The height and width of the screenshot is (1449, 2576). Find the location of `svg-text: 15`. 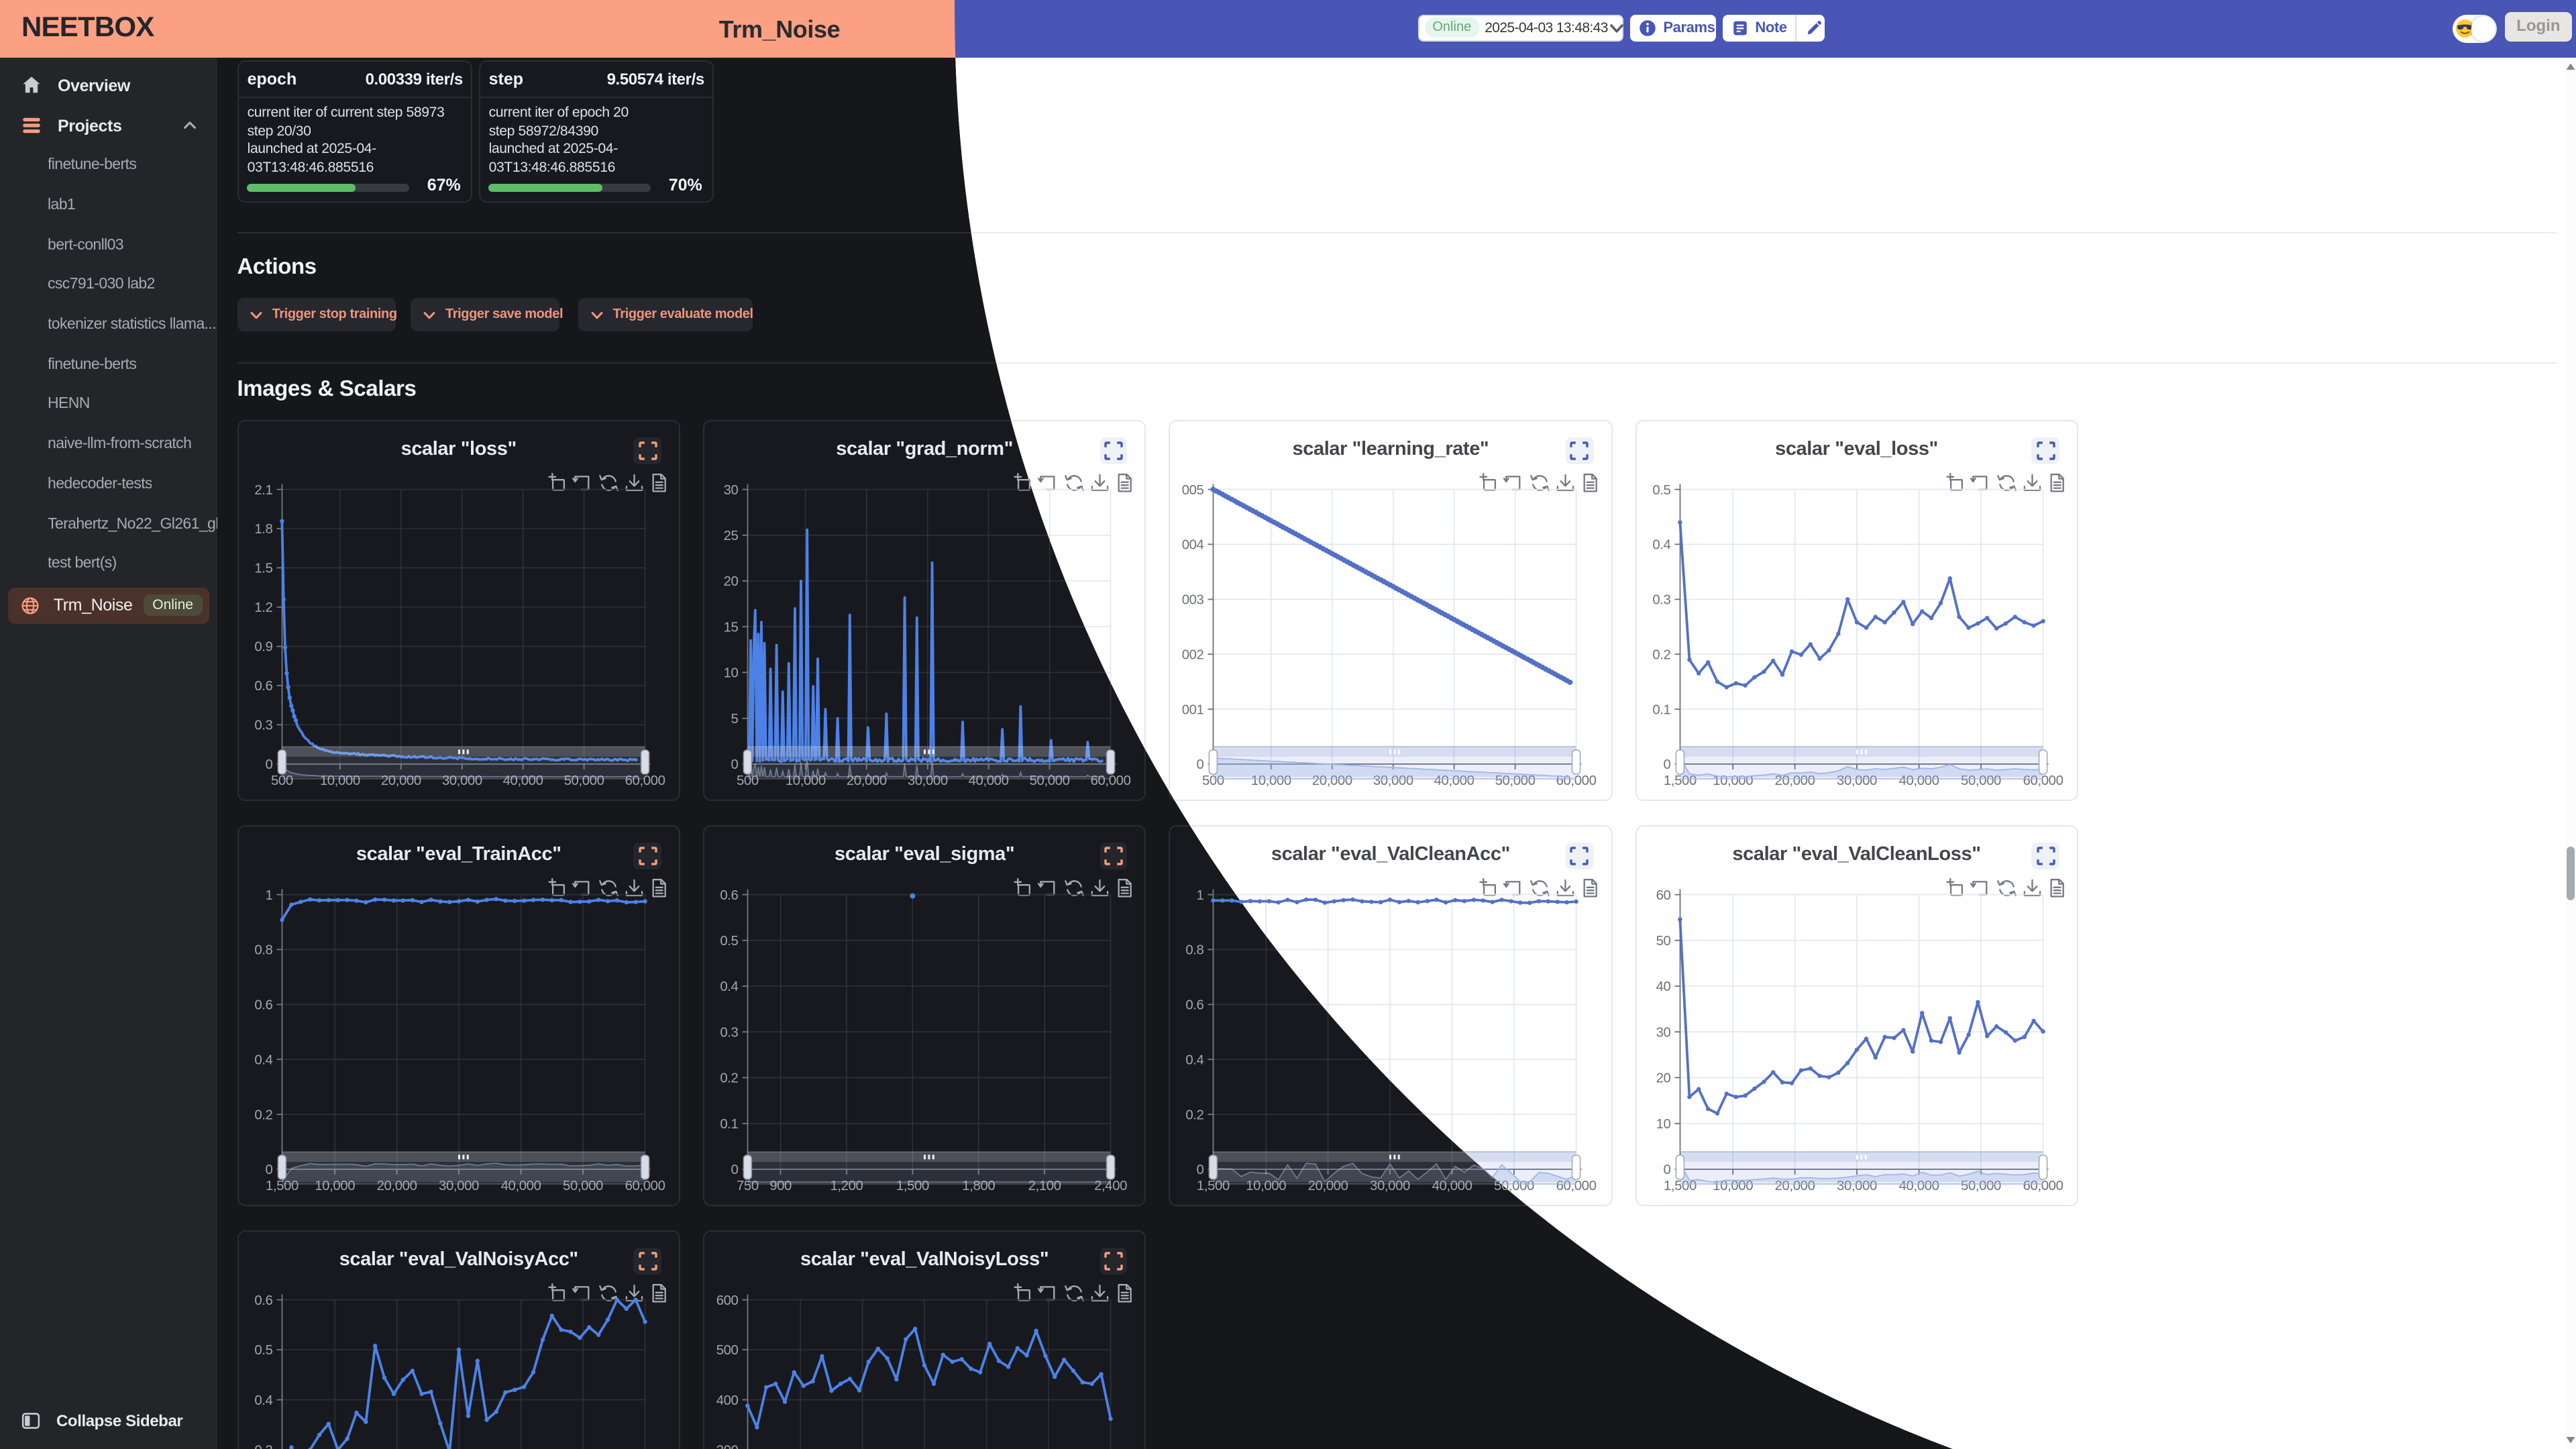

svg-text: 15 is located at coordinates (731, 627).